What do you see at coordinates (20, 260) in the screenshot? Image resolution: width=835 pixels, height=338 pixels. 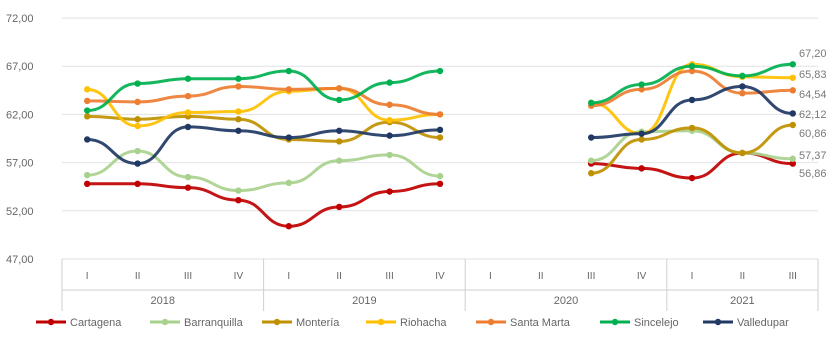 I see `y-tick-label: 47,00` at bounding box center [20, 260].